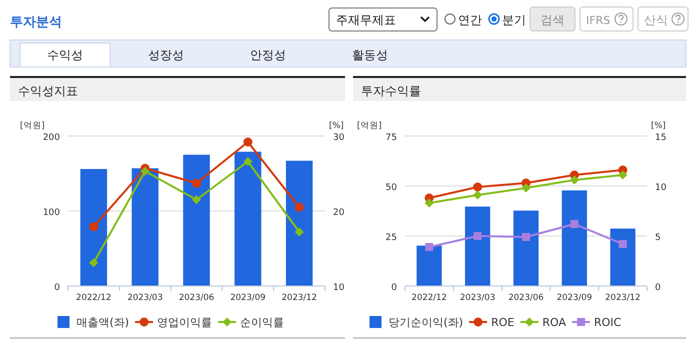 This screenshot has height=342, width=697. Describe the element at coordinates (366, 20) in the screenshot. I see `text: 주재무제표` at that location.